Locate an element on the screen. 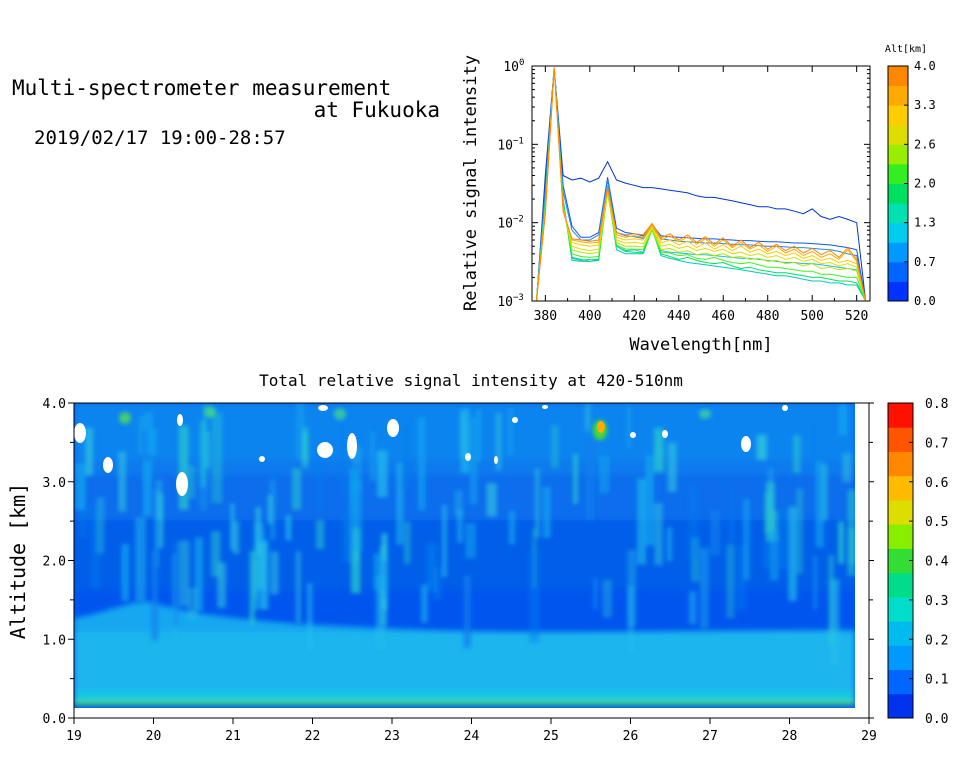 This screenshot has width=960, height=770. spectrum-y-tick-label: 10 0 is located at coordinates (513, 66).